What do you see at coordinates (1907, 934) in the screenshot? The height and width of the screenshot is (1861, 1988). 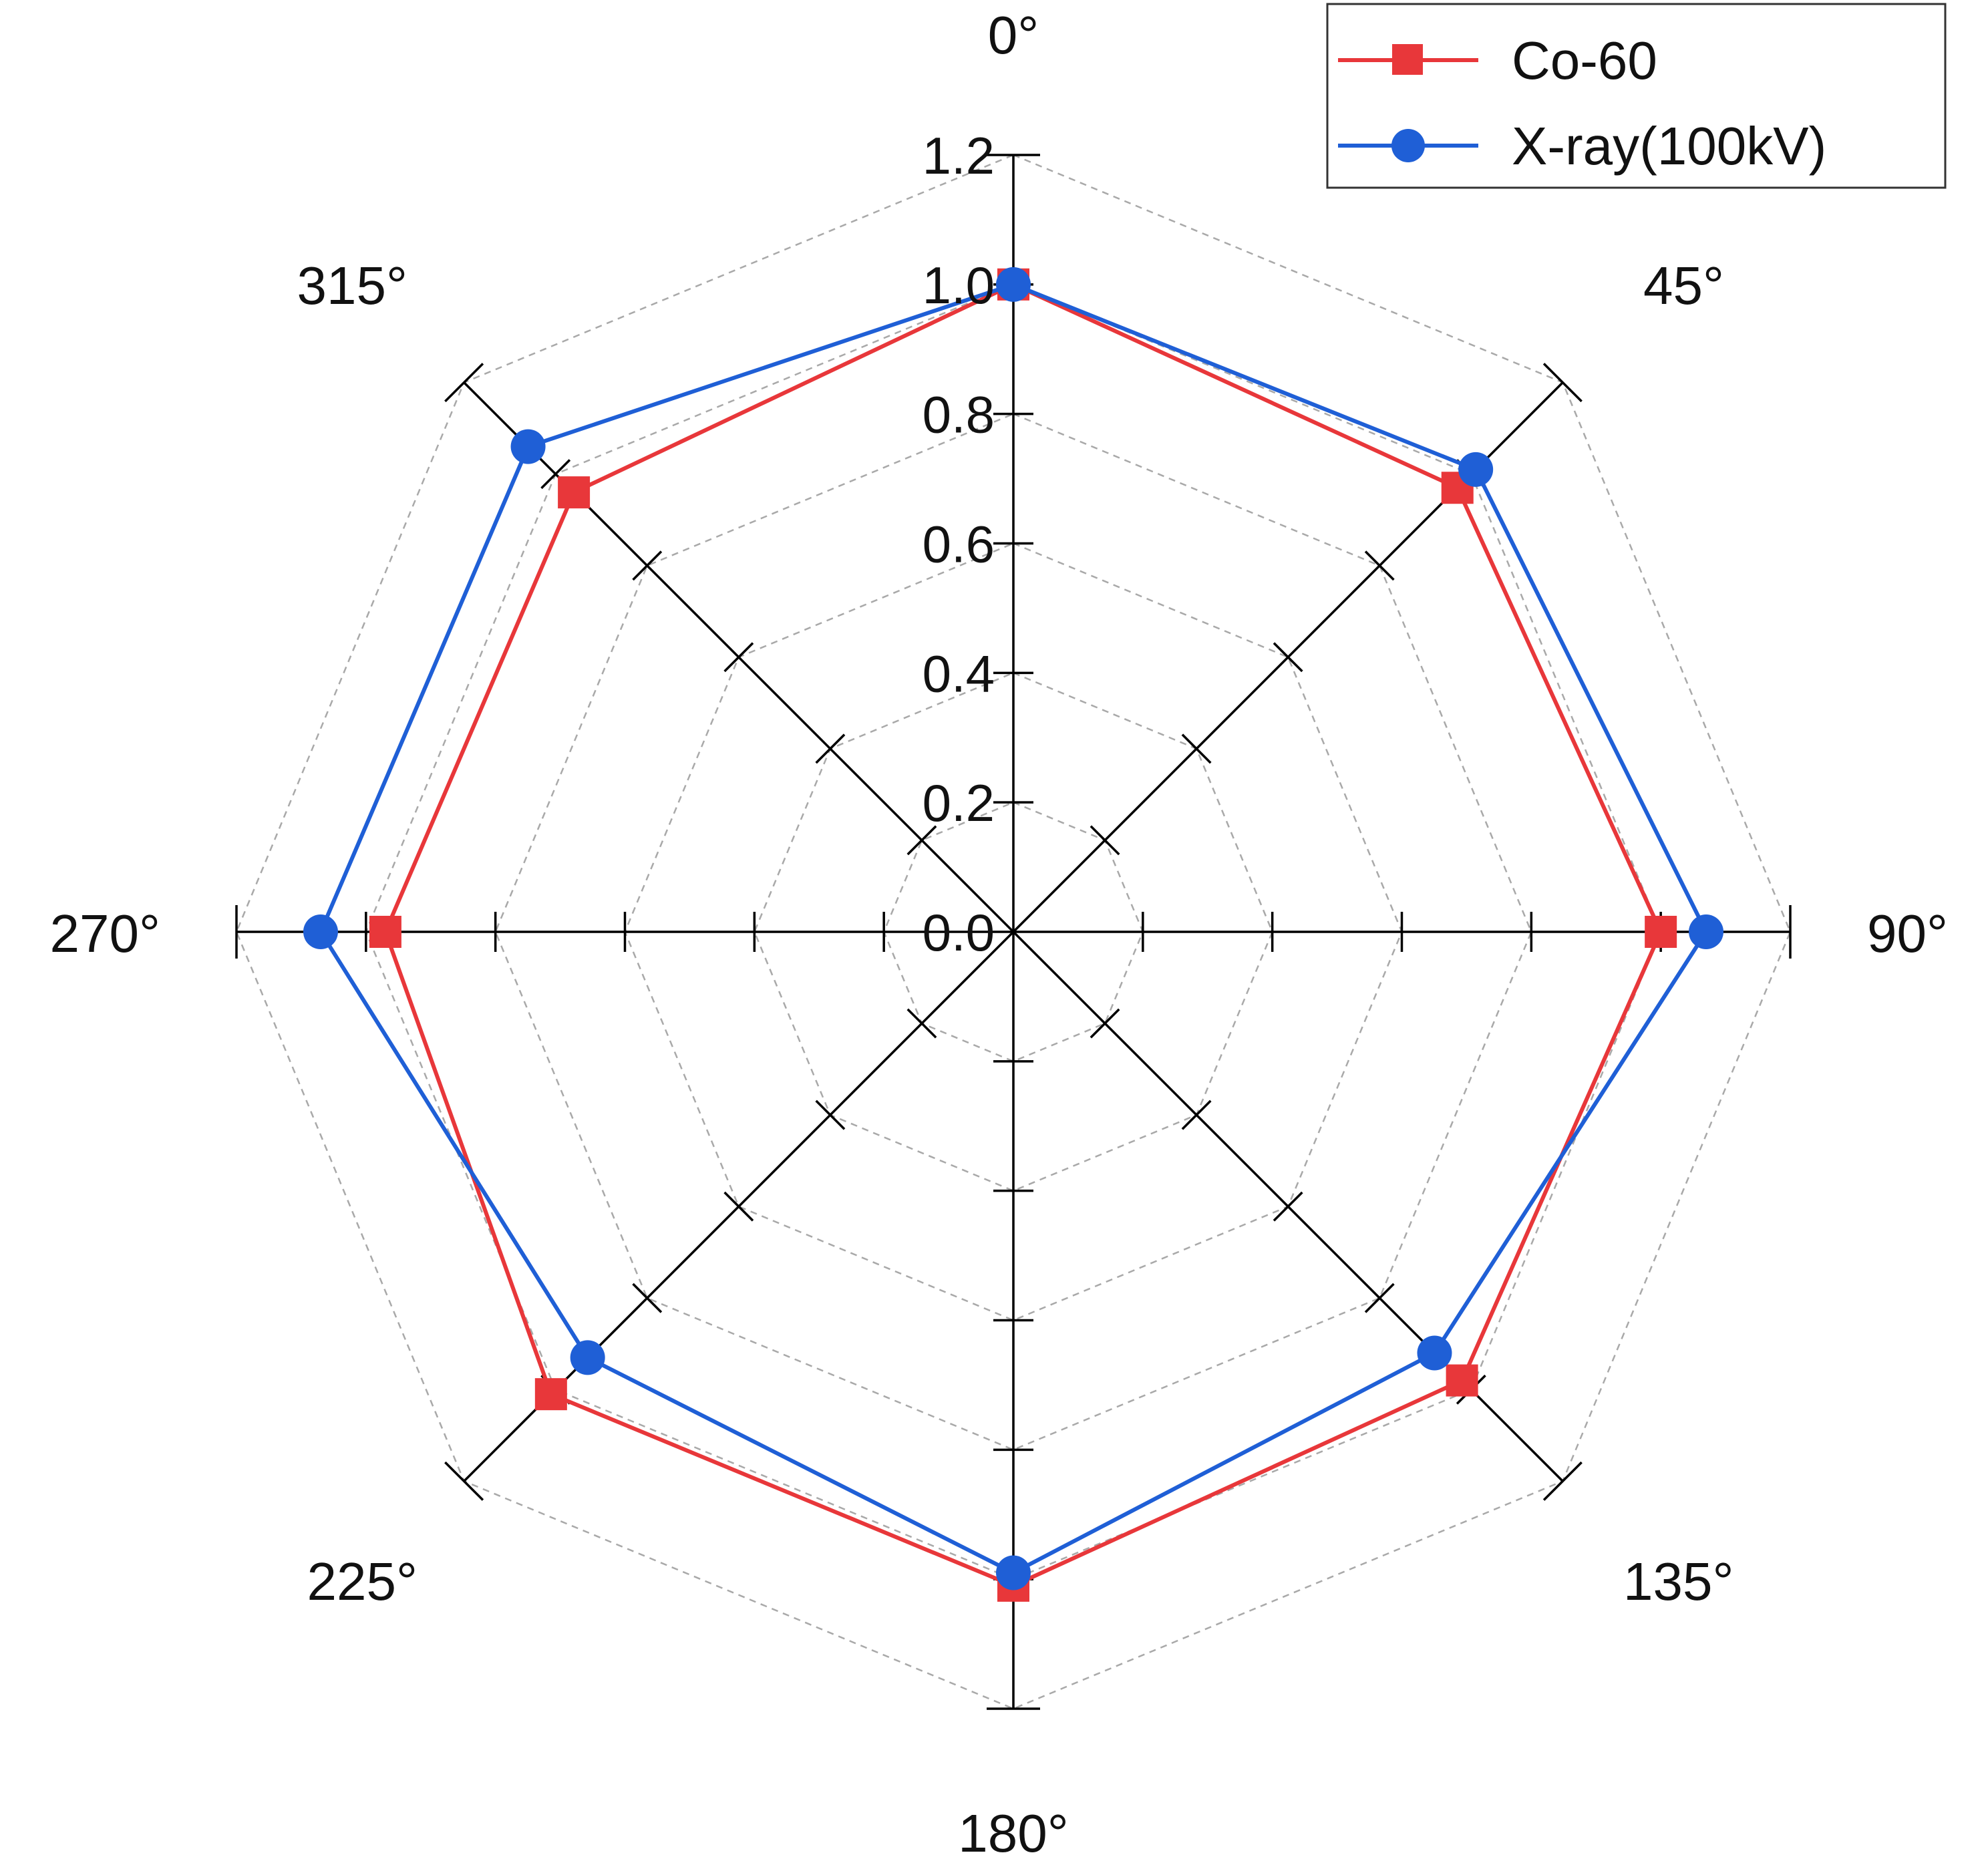 I see `angle-label-90: 90°` at bounding box center [1907, 934].